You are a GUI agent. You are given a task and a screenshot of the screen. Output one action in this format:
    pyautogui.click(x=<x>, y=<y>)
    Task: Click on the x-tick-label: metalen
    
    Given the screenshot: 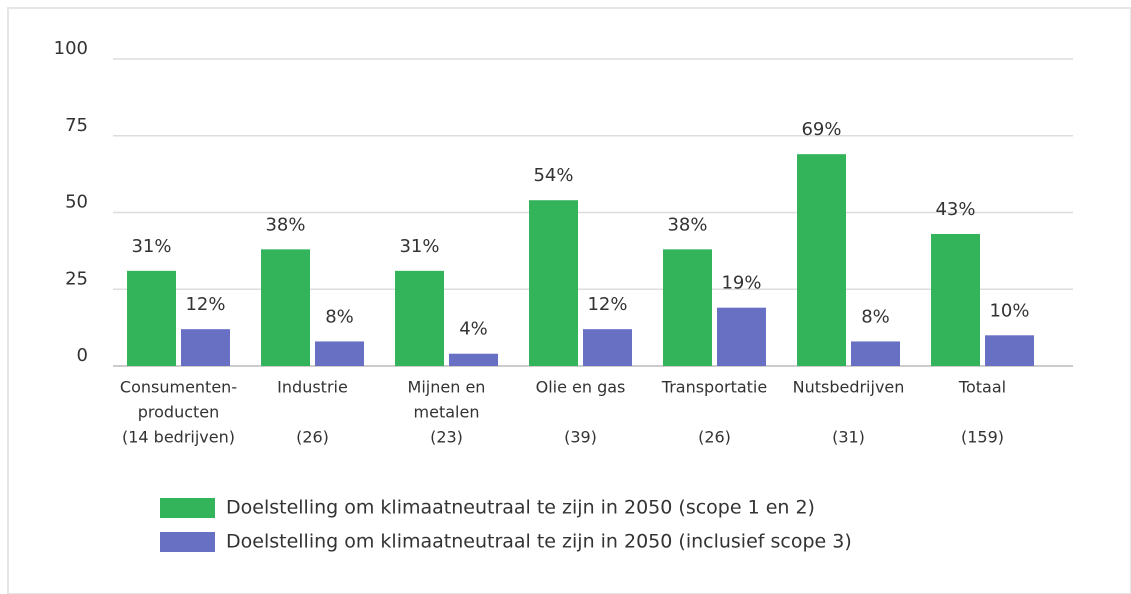 What is the action you would take?
    pyautogui.click(x=447, y=412)
    